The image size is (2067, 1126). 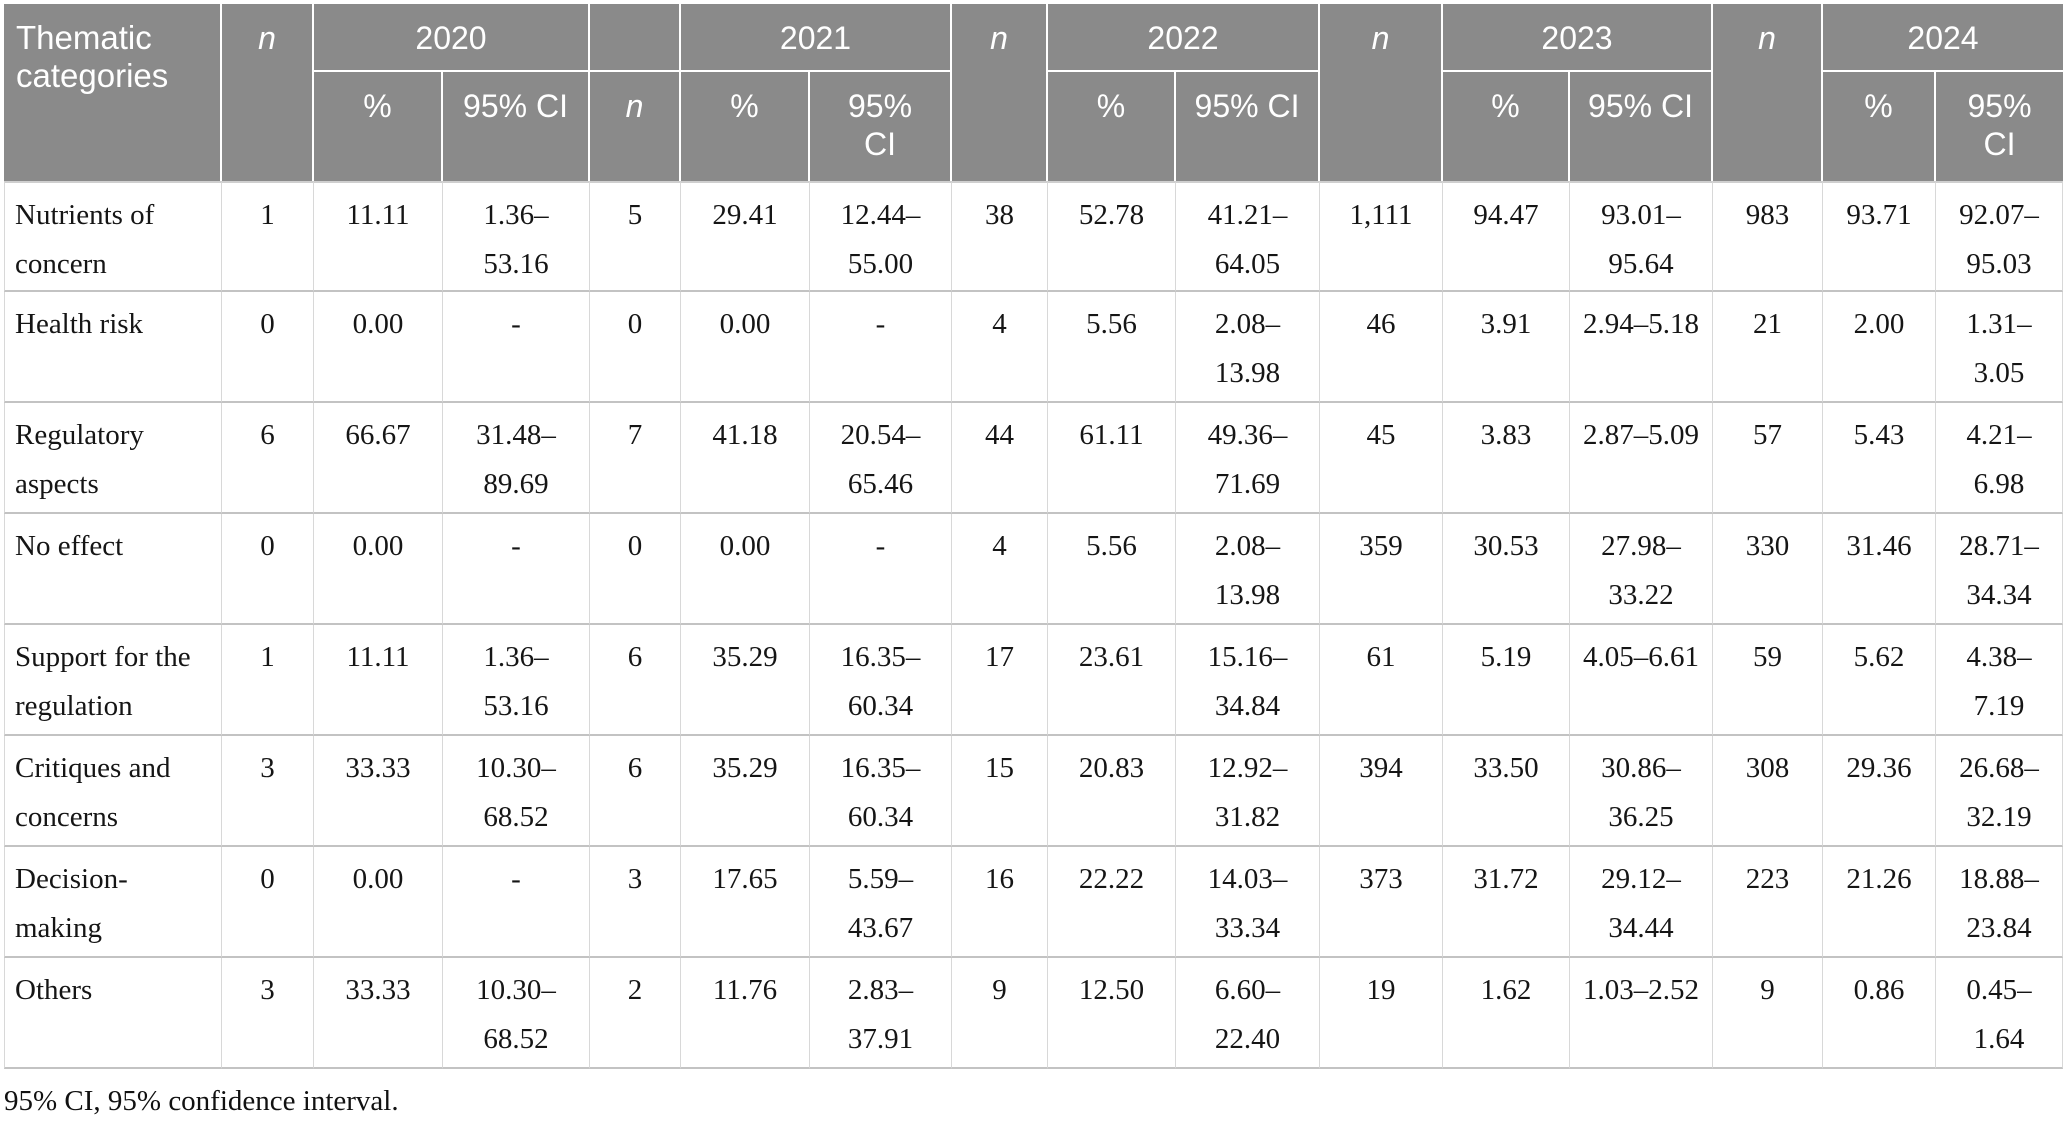 What do you see at coordinates (1641, 1013) in the screenshot?
I see `cell: 1.03–2.52` at bounding box center [1641, 1013].